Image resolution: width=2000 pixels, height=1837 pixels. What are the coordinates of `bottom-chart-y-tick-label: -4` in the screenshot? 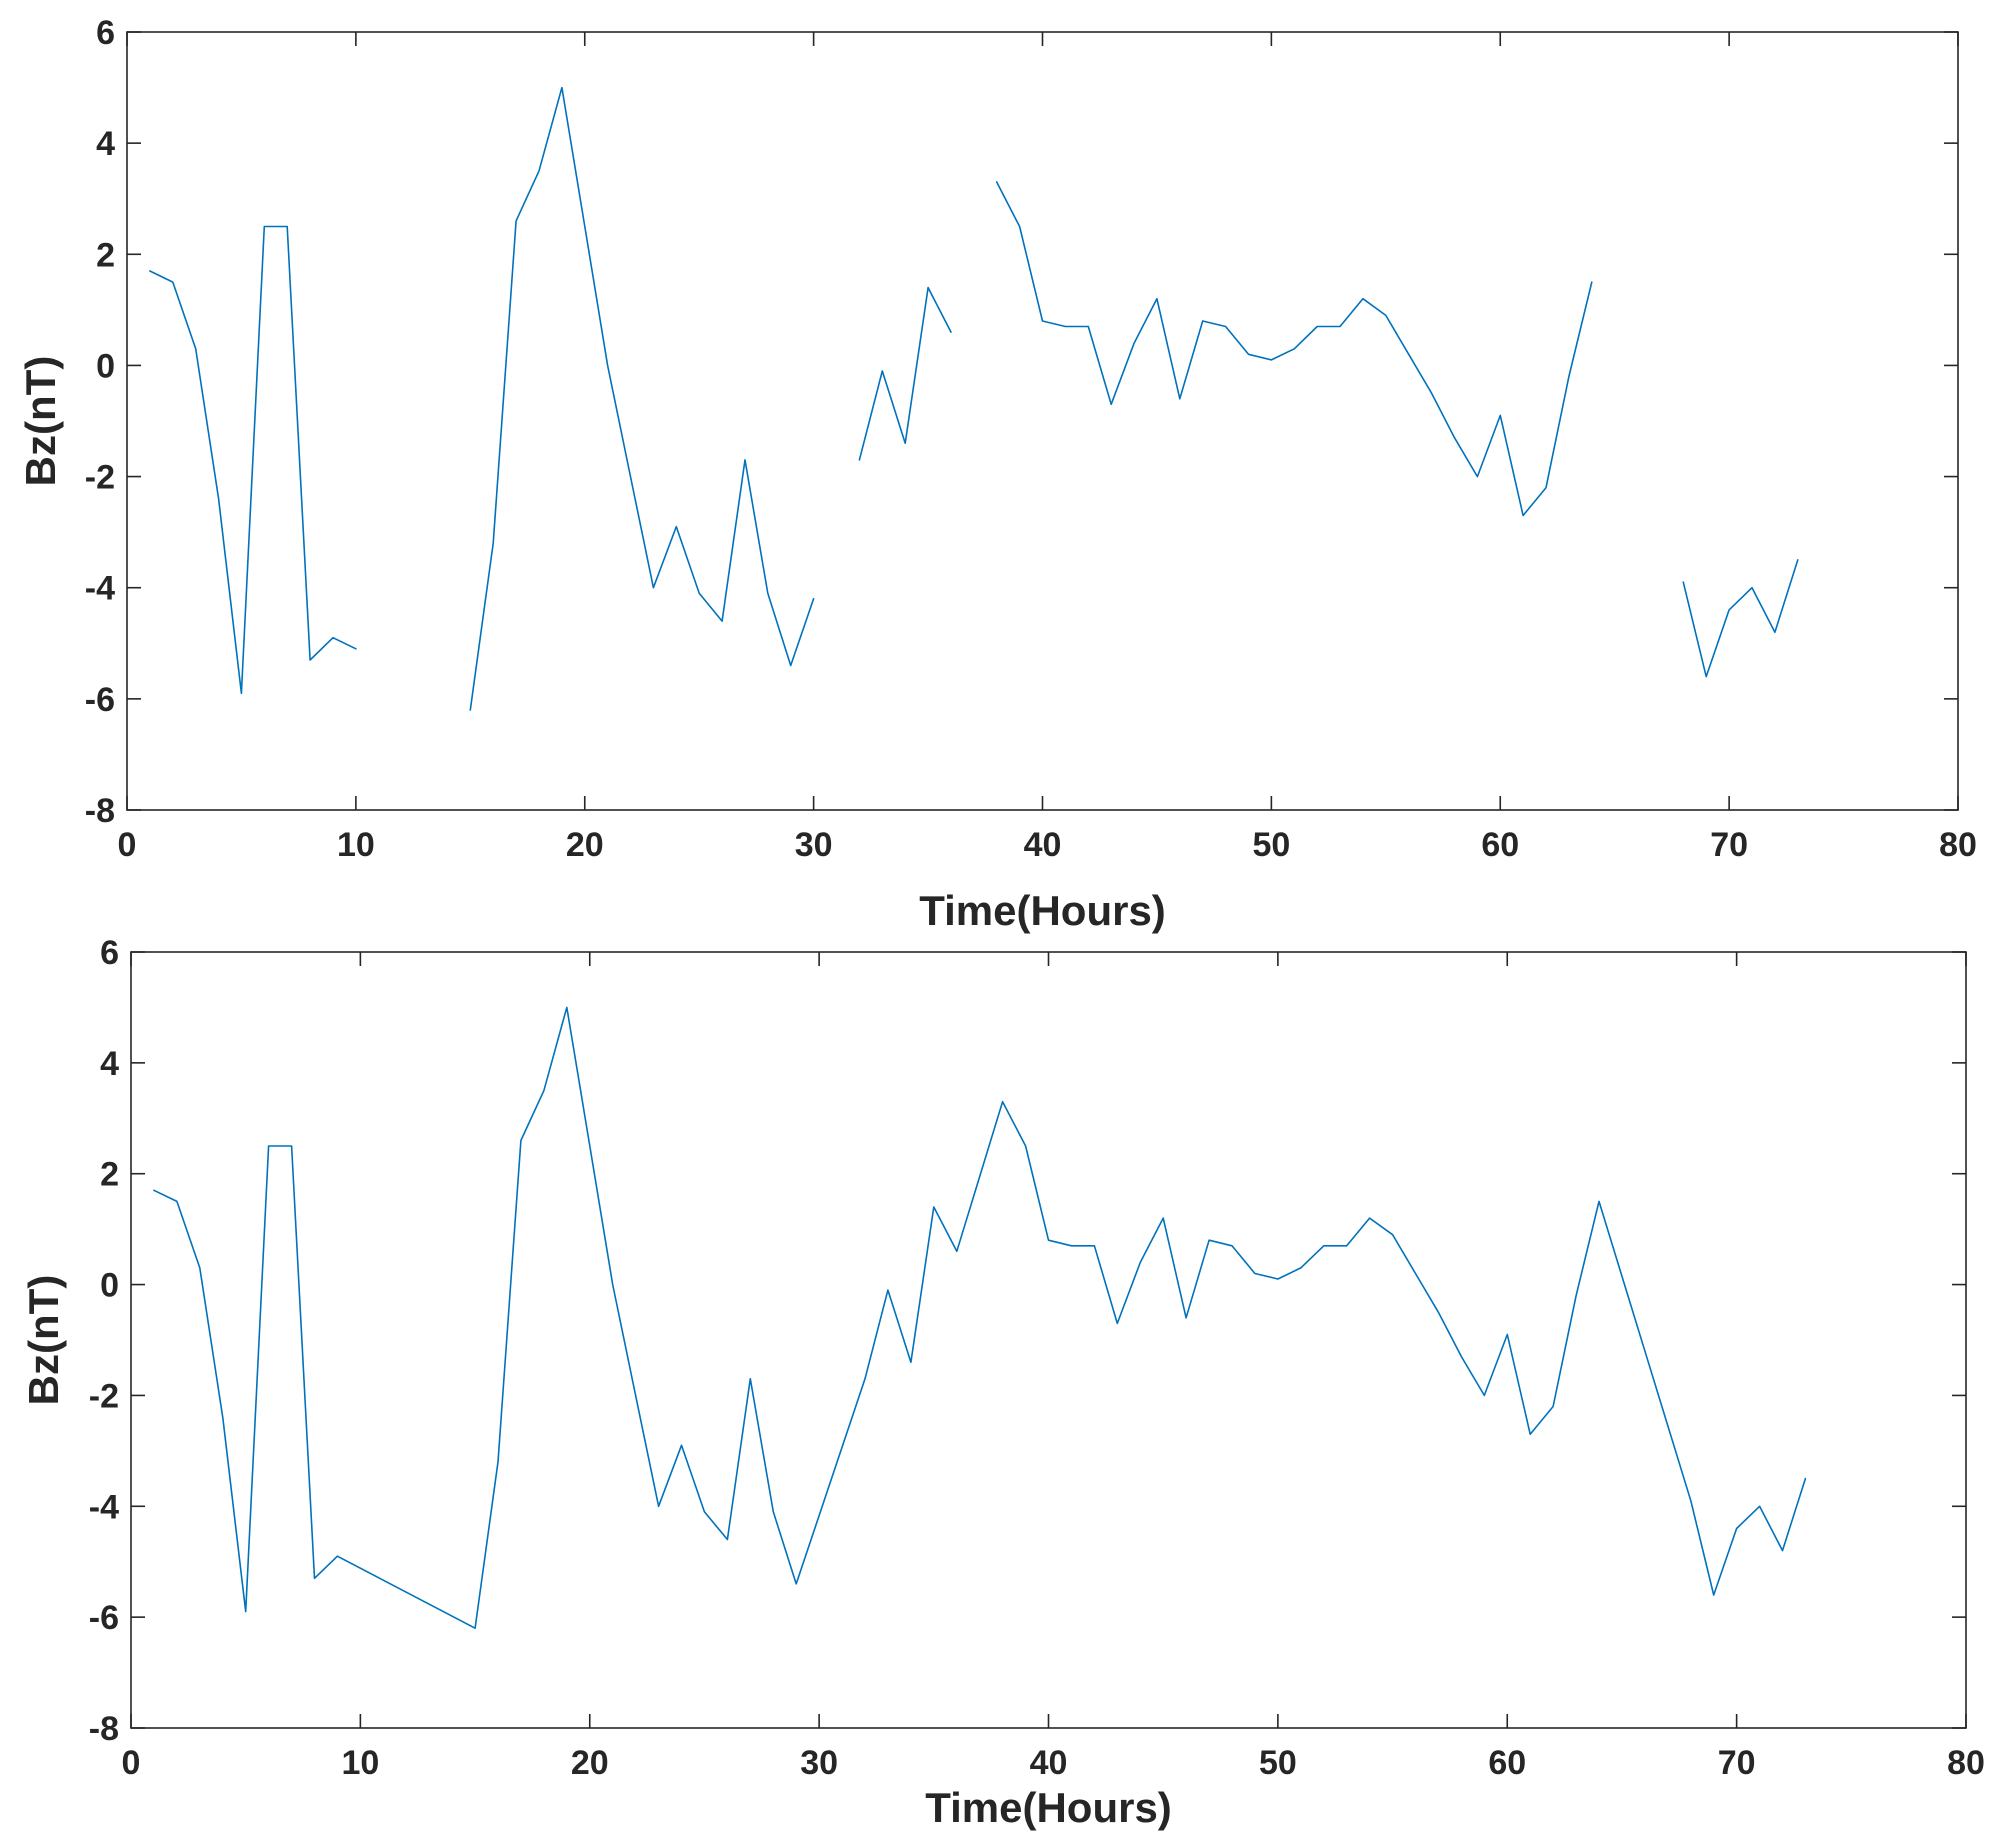 It's located at (104, 1507).